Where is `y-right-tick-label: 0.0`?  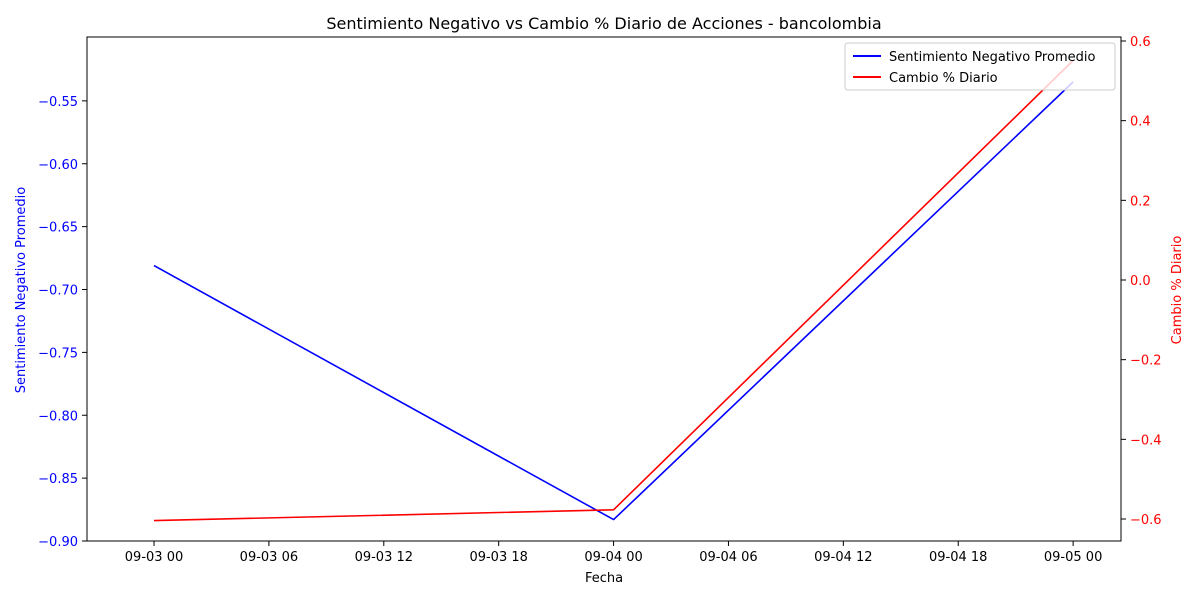 y-right-tick-label: 0.0 is located at coordinates (1140, 281).